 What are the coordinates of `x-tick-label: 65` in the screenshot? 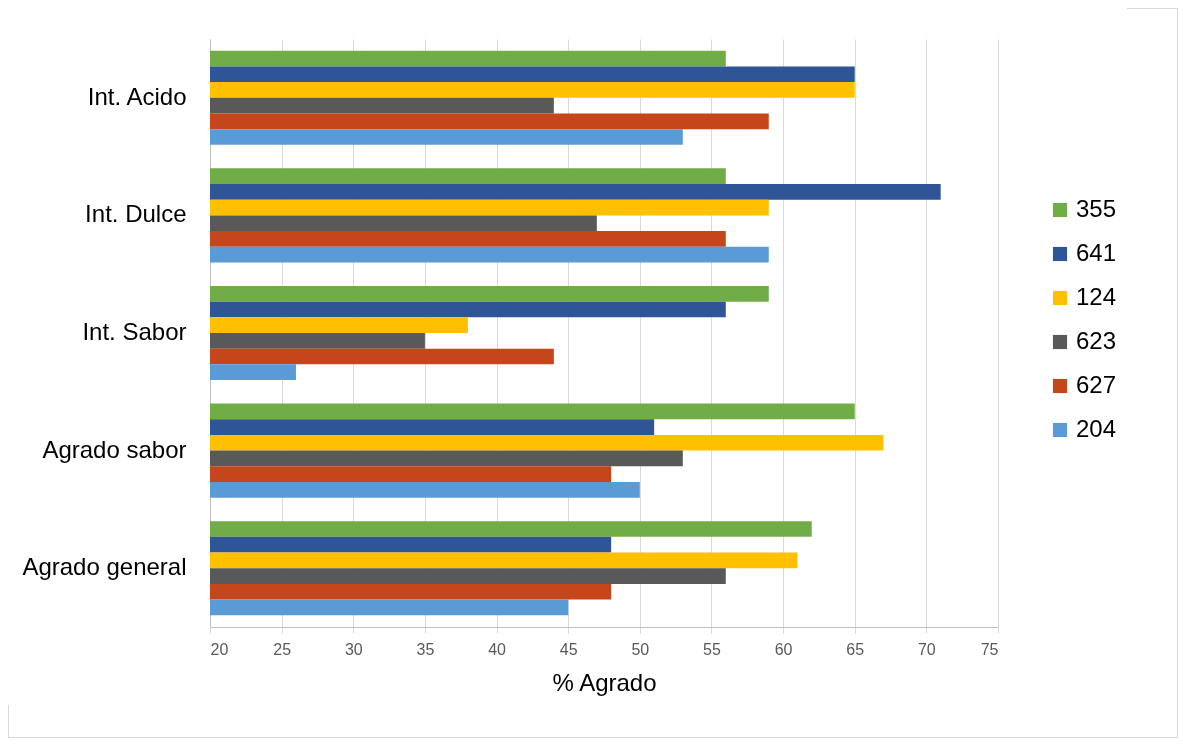 It's located at (855, 649).